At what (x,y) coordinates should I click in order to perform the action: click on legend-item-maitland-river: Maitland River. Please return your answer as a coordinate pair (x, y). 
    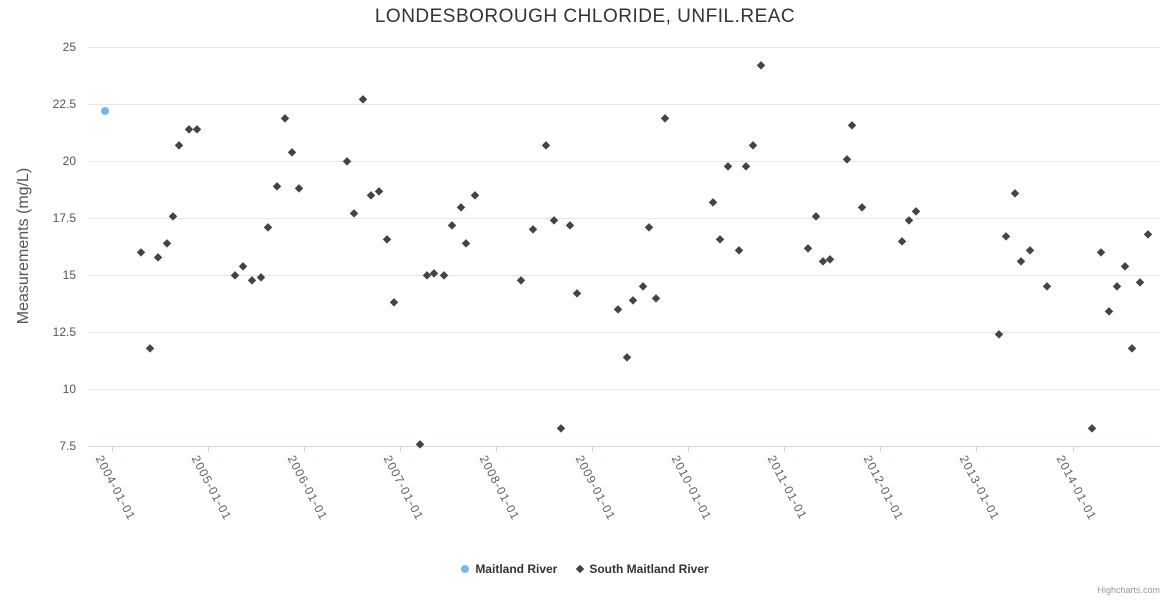
    Looking at the image, I should click on (509, 569).